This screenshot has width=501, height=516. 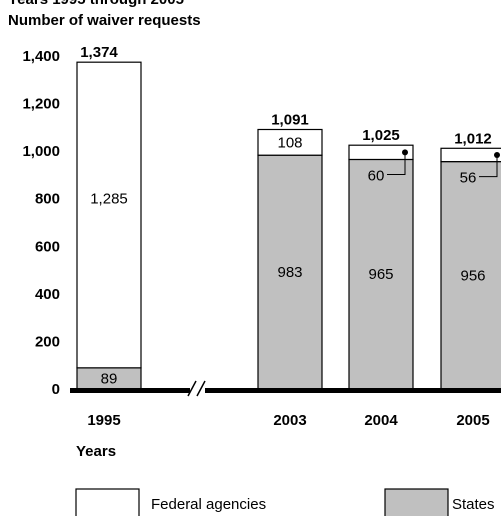 I want to click on data-label-federal-agencies: 108, so click(x=289, y=142).